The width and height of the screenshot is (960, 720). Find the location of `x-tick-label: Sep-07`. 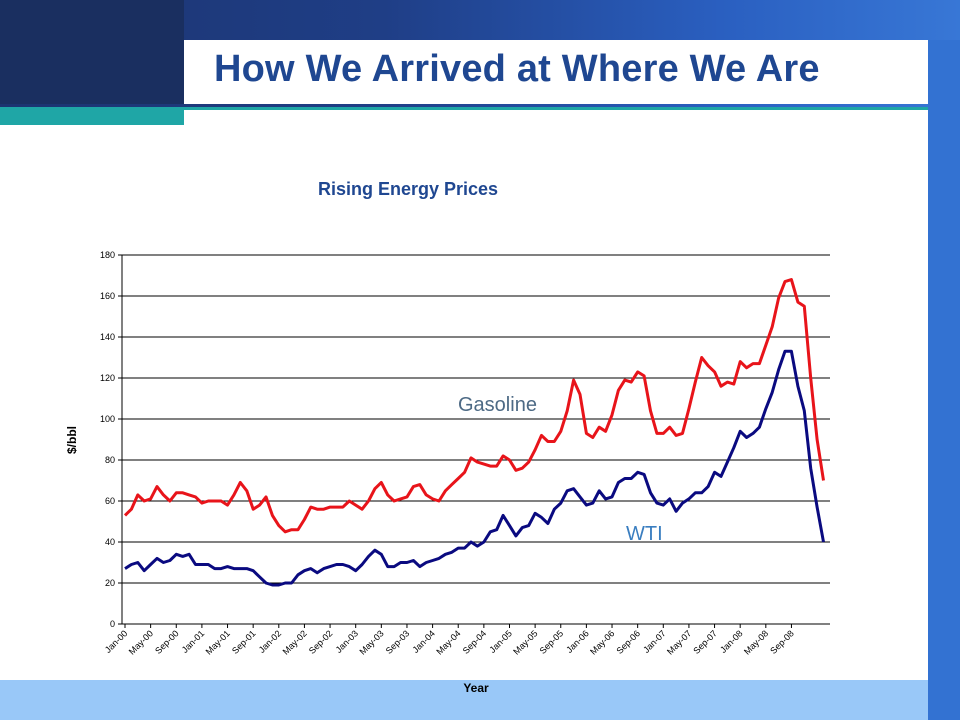

x-tick-label: Sep-07 is located at coordinates (705, 642).